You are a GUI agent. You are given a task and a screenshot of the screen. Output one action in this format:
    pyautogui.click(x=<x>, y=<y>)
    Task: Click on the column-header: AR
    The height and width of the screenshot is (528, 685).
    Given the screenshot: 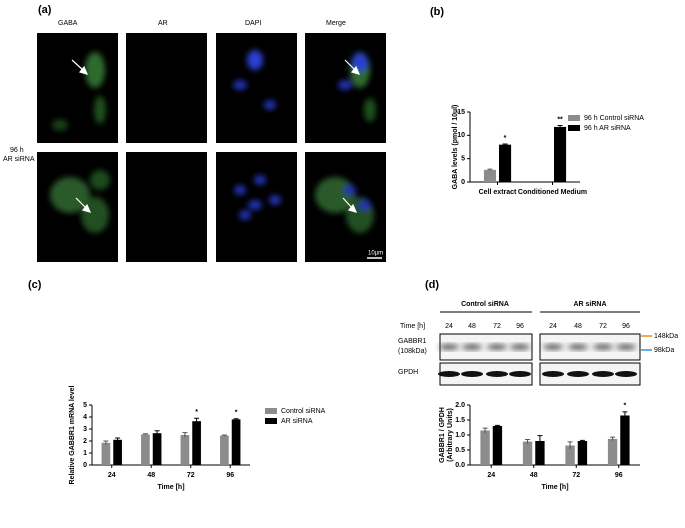 What is the action you would take?
    pyautogui.click(x=163, y=23)
    